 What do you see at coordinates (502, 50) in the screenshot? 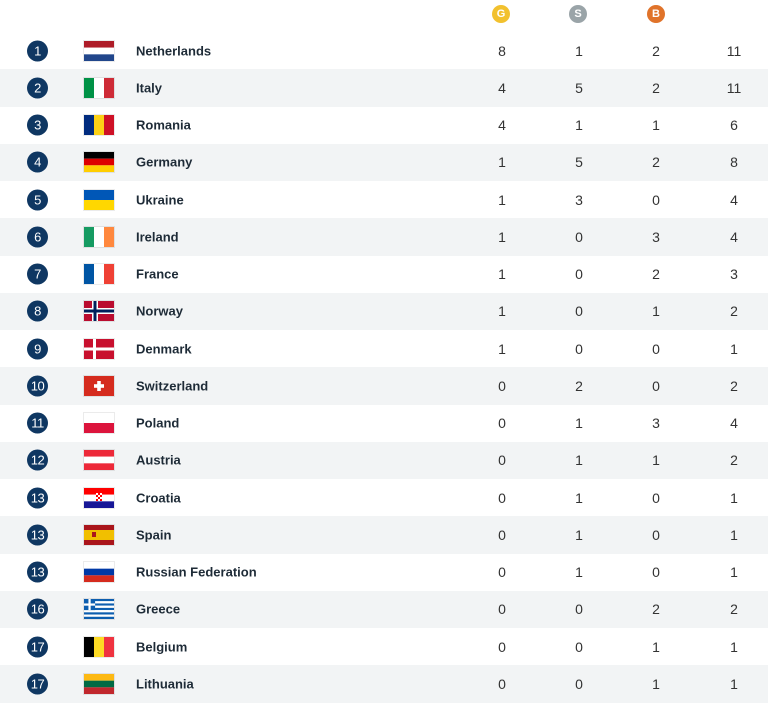
I see `gold-count: 8` at bounding box center [502, 50].